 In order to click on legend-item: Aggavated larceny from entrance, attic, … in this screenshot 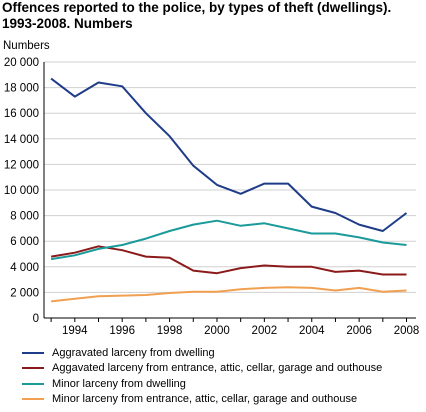, I will do `click(202, 369)`.